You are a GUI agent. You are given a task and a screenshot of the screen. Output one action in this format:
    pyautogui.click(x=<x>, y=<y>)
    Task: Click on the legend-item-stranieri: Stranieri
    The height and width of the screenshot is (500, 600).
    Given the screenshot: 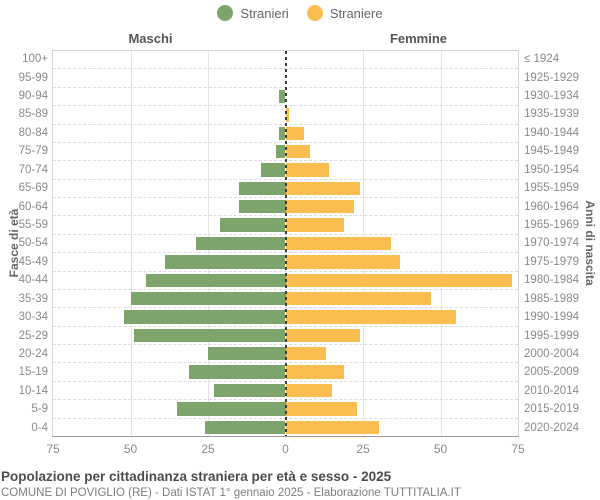 What is the action you would take?
    pyautogui.click(x=253, y=13)
    